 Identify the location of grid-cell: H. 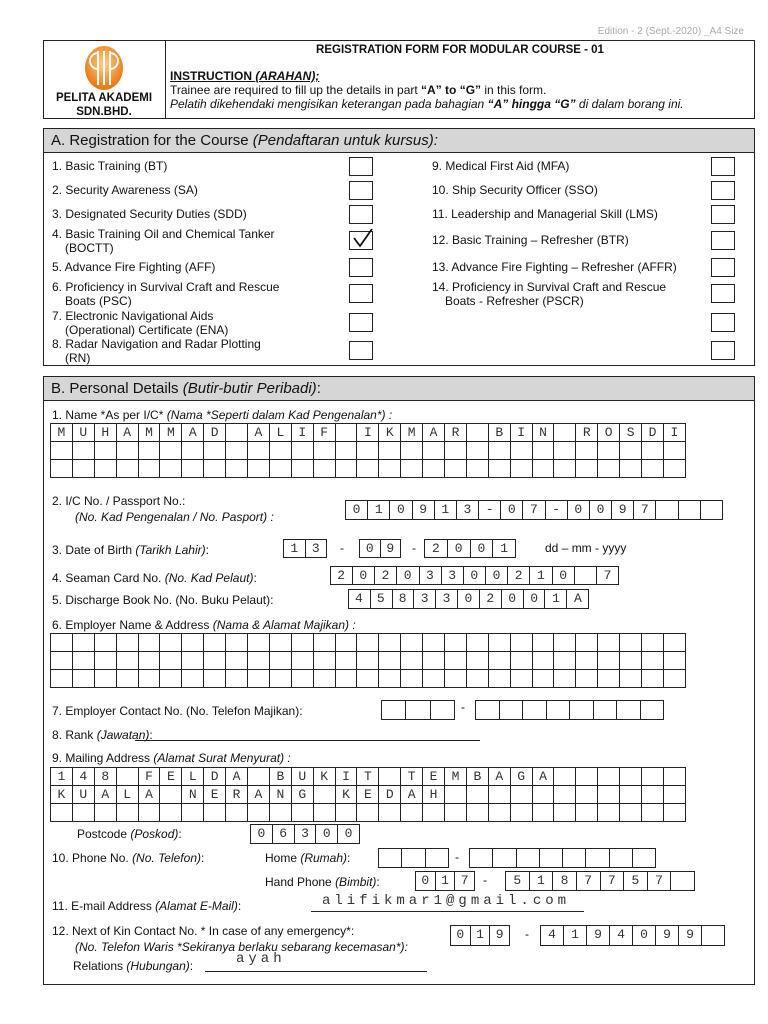
(434, 795).